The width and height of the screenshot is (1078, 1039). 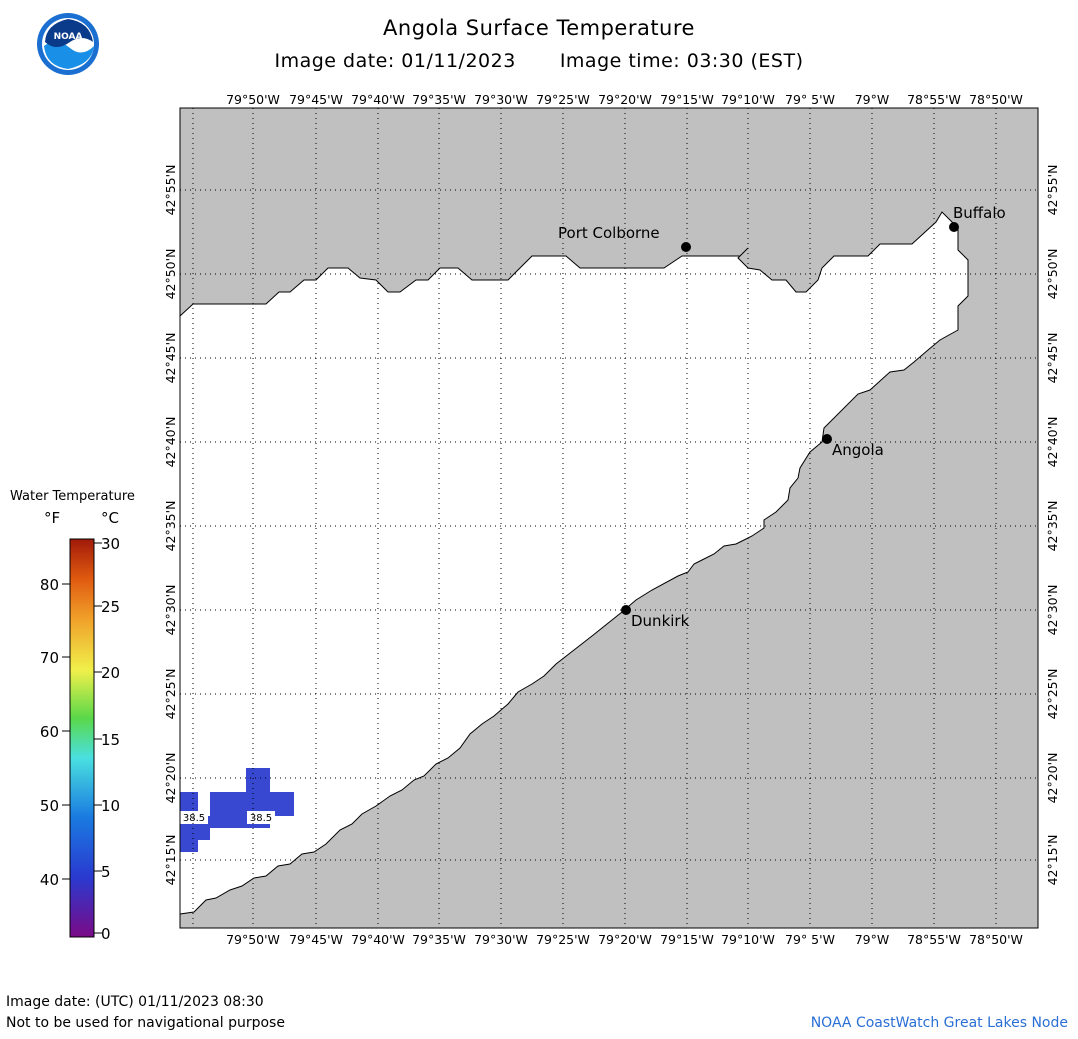 What do you see at coordinates (110, 544) in the screenshot?
I see `colorbar-c-label: 30` at bounding box center [110, 544].